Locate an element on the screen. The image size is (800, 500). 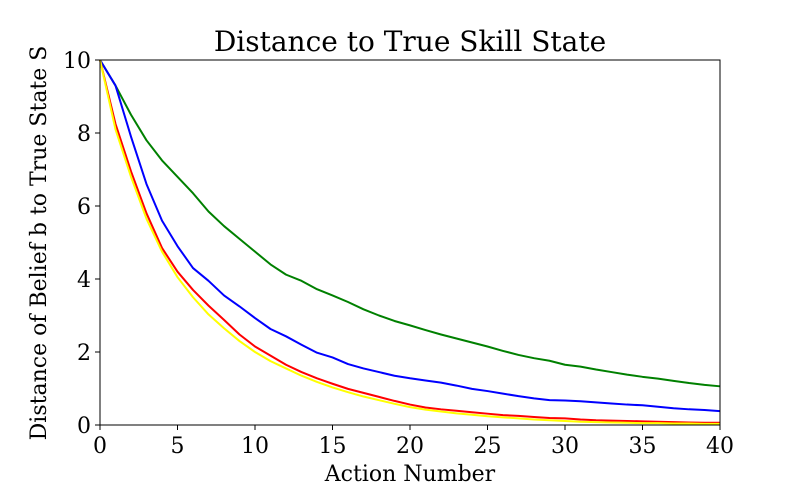
y-tick-label: 6 is located at coordinates (84, 207).